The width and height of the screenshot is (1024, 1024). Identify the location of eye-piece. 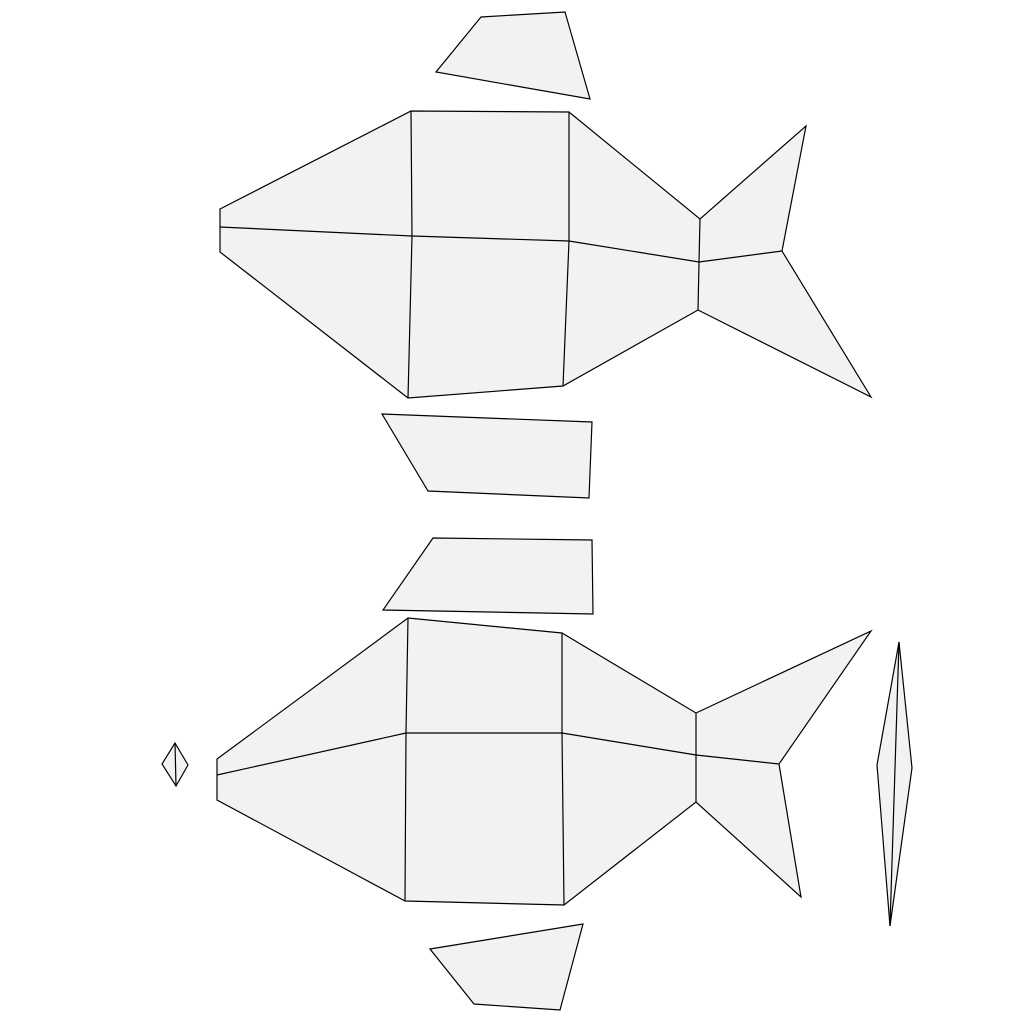
(175, 764).